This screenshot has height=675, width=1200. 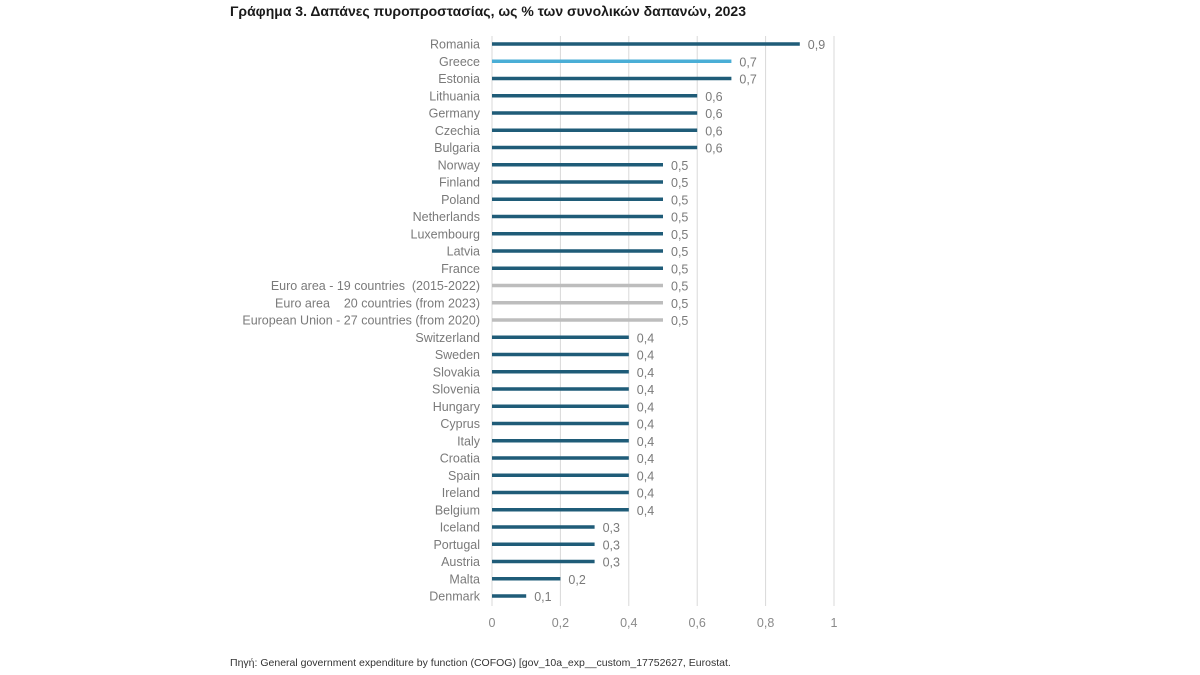 What do you see at coordinates (834, 623) in the screenshot?
I see `x-tick-label: 1` at bounding box center [834, 623].